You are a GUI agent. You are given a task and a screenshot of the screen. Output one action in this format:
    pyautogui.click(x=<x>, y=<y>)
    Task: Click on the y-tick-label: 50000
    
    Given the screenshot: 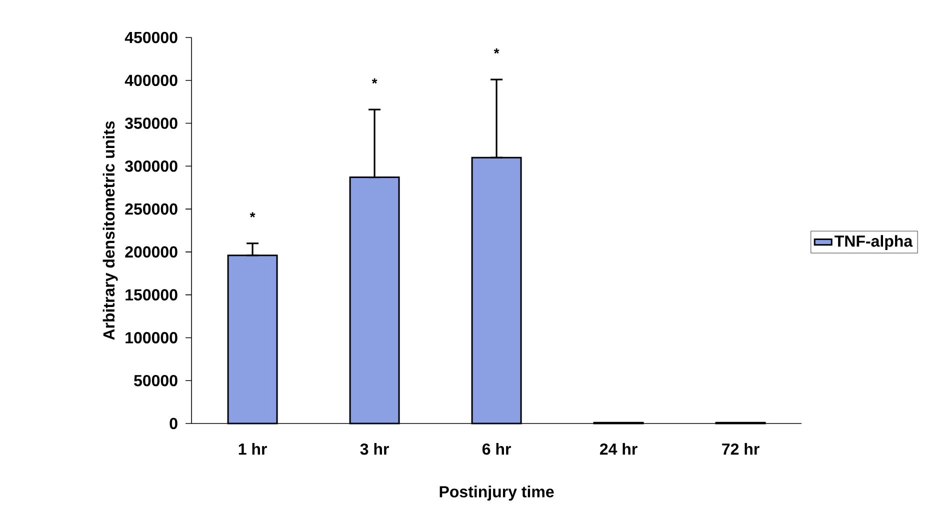 What is the action you would take?
    pyautogui.click(x=156, y=380)
    